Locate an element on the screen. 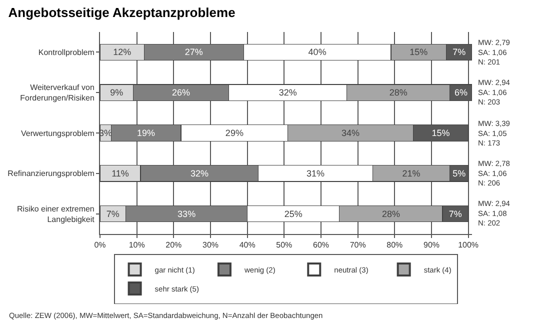 Image resolution: width=550 pixels, height=320 pixels. x-tick-label: 50% is located at coordinates (284, 245).